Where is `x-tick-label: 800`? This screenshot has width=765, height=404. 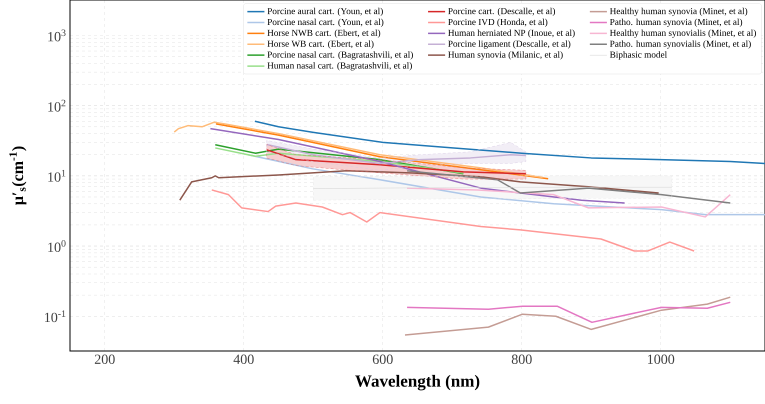 x-tick-label: 800 is located at coordinates (522, 359).